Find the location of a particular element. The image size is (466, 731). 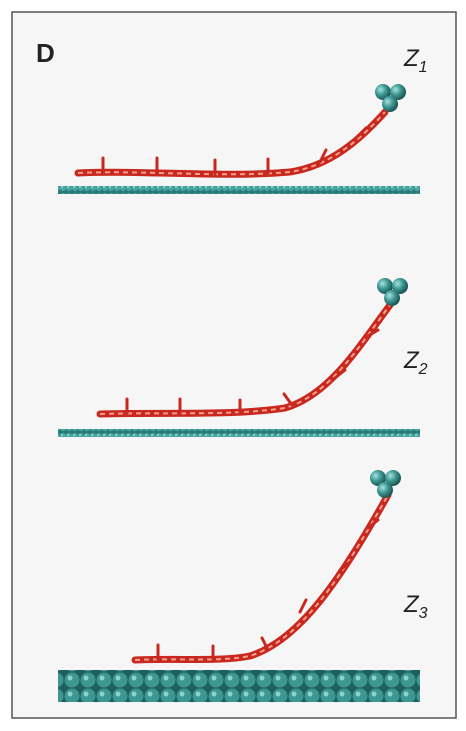

state-subscript: 1 is located at coordinates (423, 67).